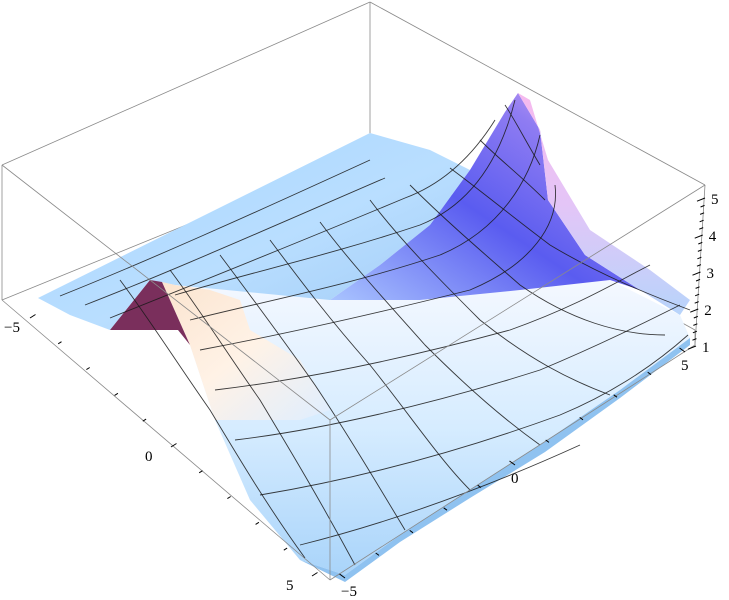  I want to click on x-tick-label: 0, so click(149, 457).